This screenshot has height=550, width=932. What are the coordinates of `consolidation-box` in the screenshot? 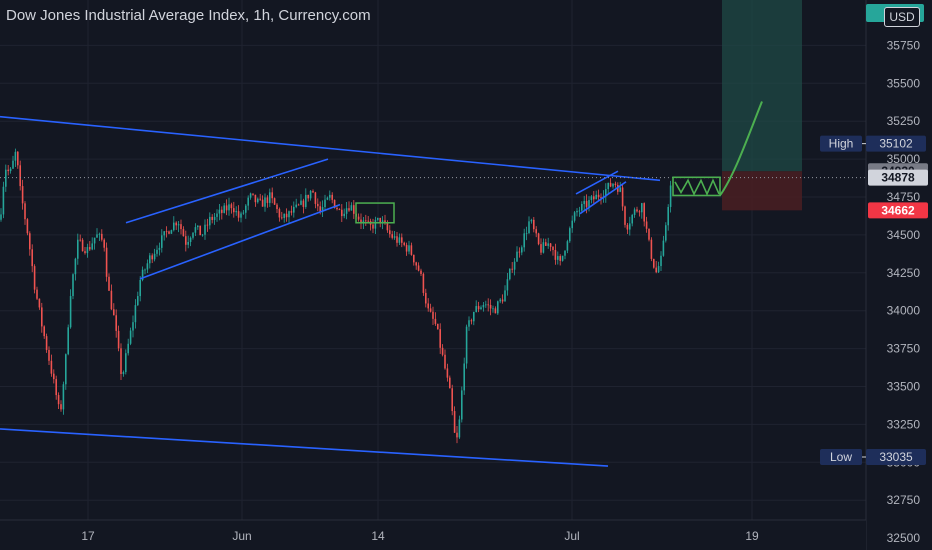 It's located at (696, 186).